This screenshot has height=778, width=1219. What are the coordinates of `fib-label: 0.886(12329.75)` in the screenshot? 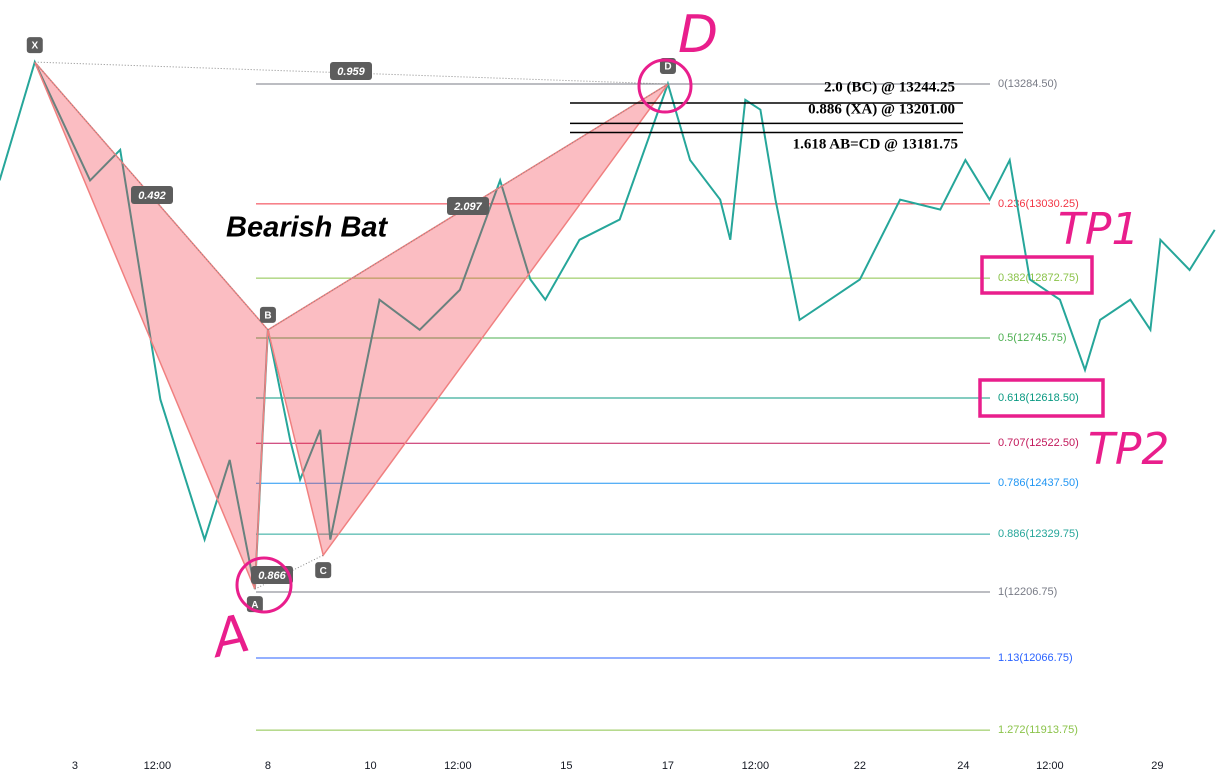 It's located at (1038, 534).